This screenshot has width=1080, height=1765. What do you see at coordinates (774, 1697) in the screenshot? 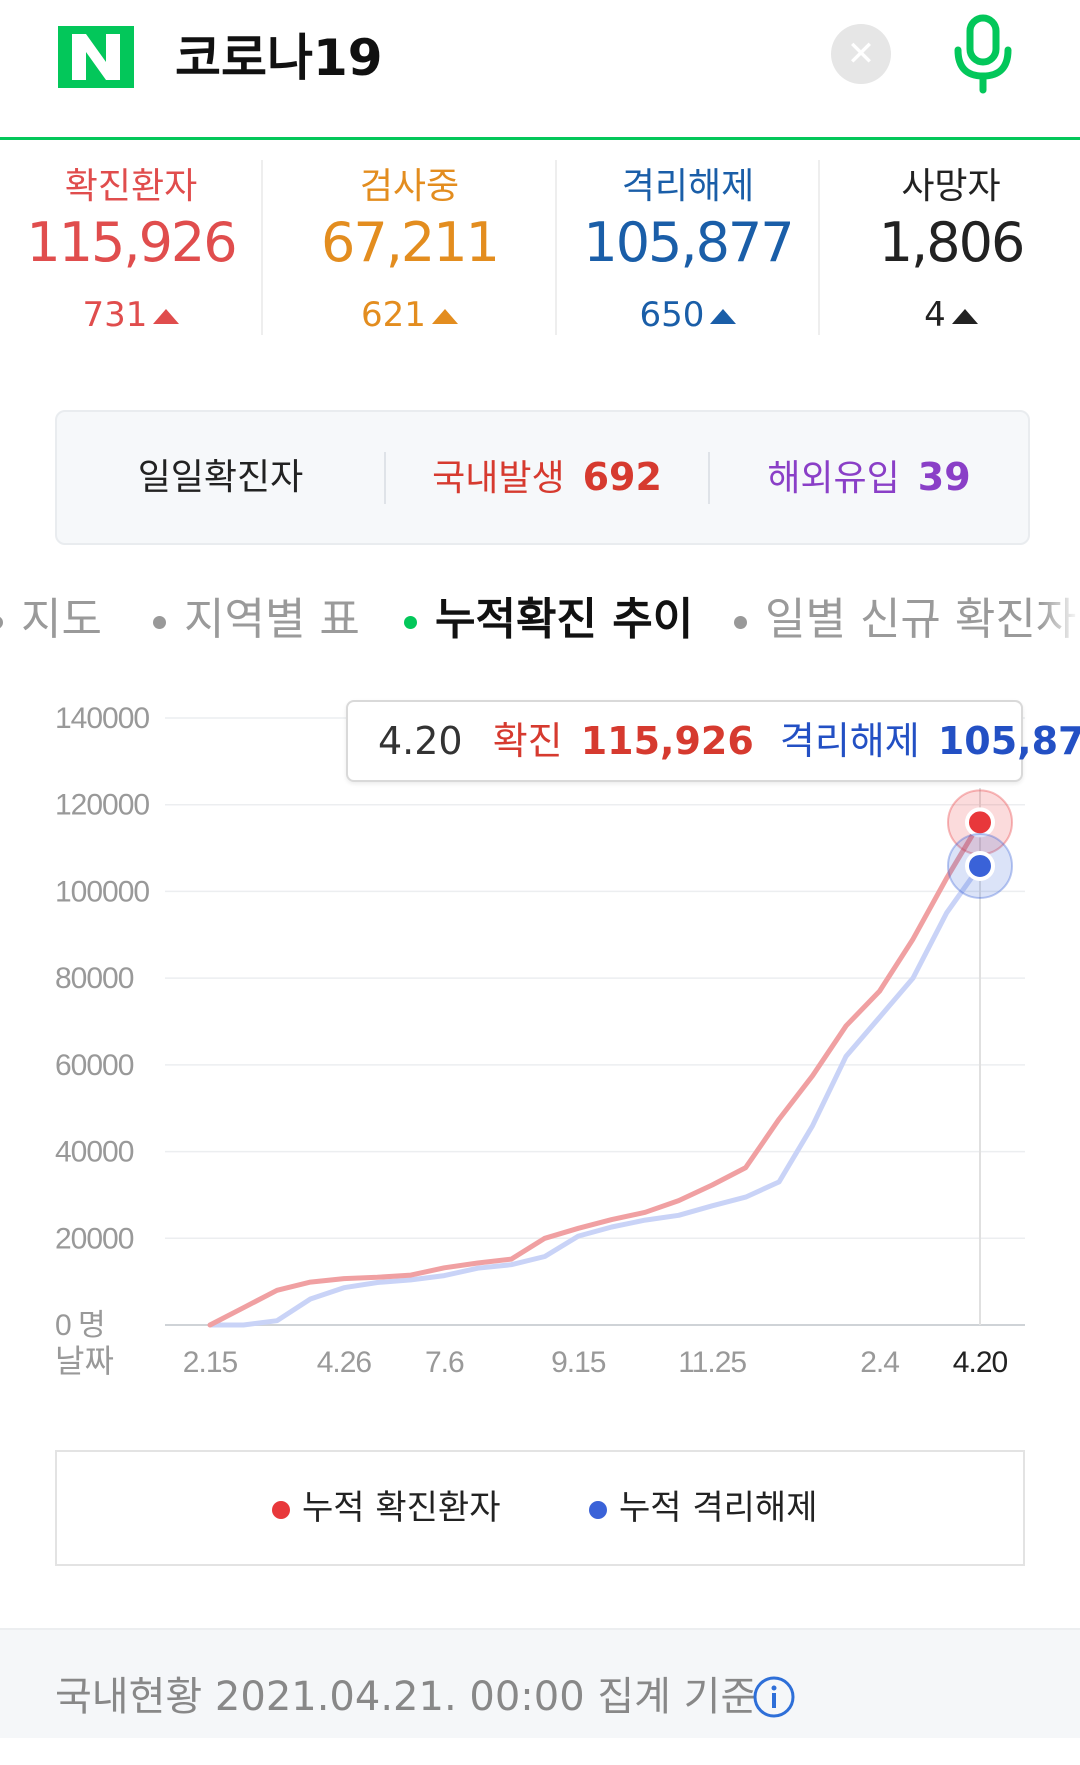
I see `info-icon` at bounding box center [774, 1697].